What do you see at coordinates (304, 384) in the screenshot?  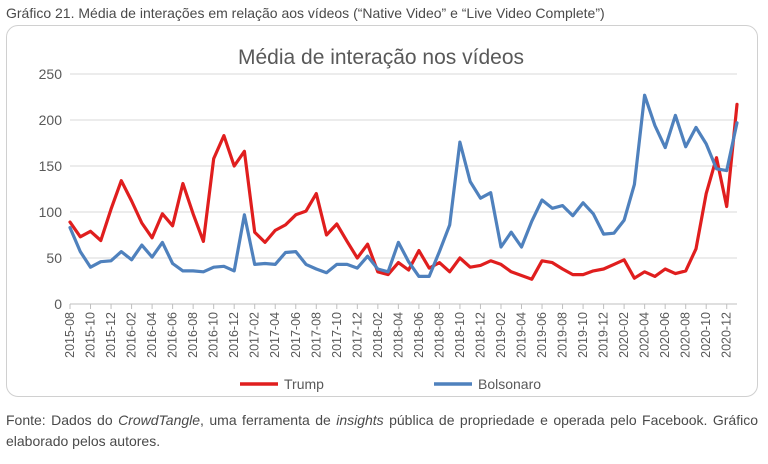 I see `legend-label-trump: Trump` at bounding box center [304, 384].